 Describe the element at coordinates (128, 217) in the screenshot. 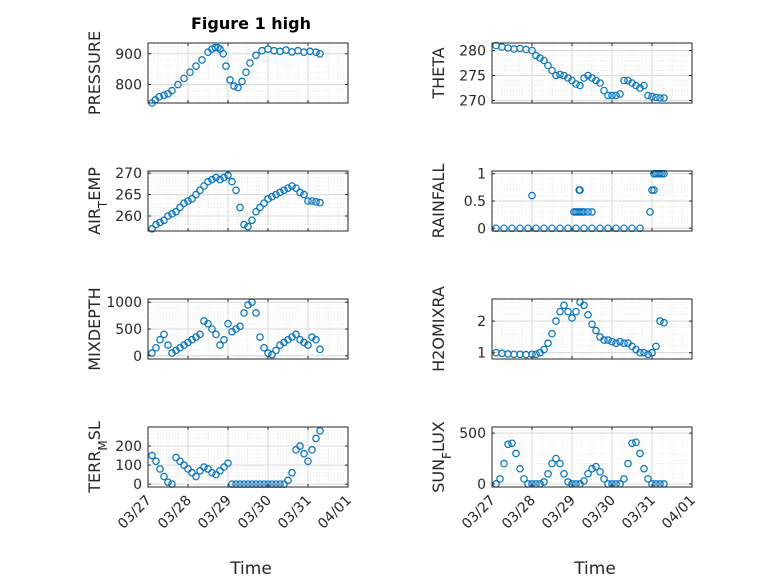

I see `y-tick-label: 260` at that location.